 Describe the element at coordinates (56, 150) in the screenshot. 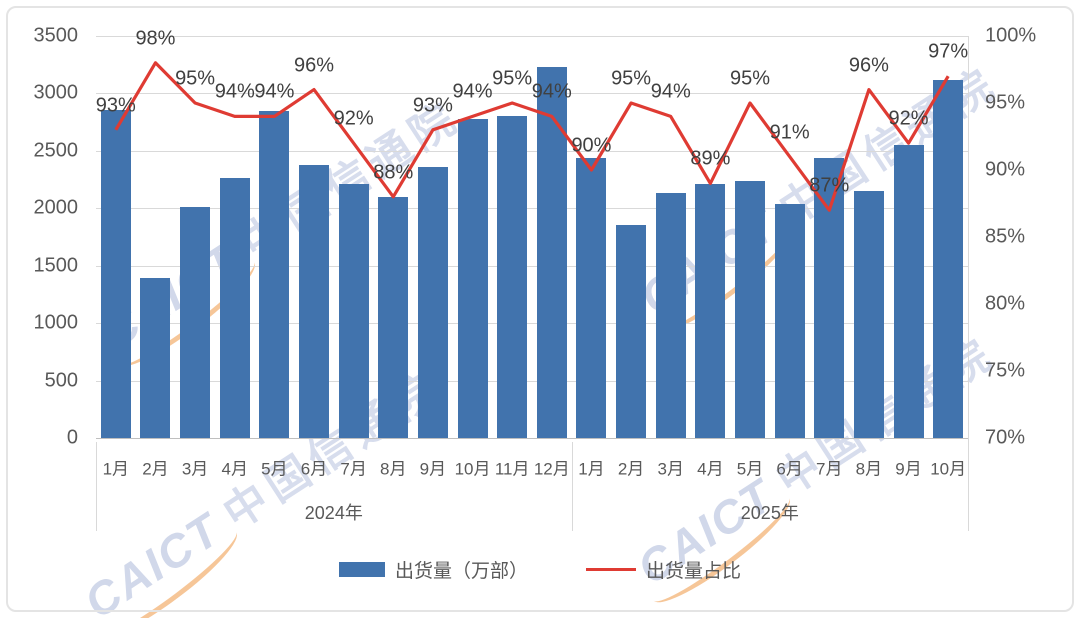

I see `y-axis-tick-left: 2500` at that location.